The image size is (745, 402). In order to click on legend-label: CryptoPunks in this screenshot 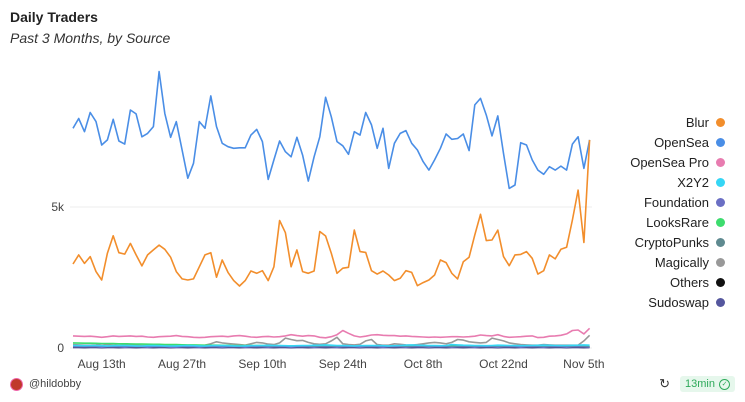, I will do `click(671, 242)`.